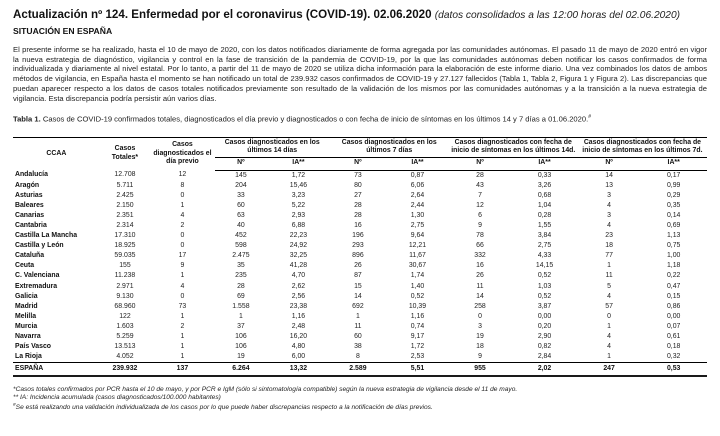  I want to click on value-cell: 38, so click(358, 347).